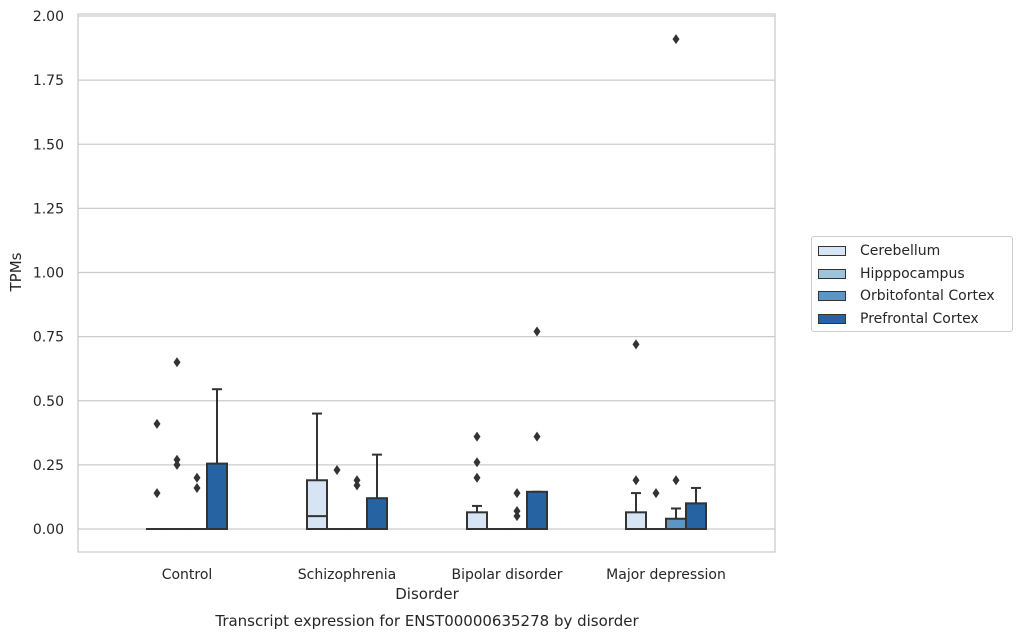  I want to click on legend-label: Prefrontal Cortex, so click(919, 318).